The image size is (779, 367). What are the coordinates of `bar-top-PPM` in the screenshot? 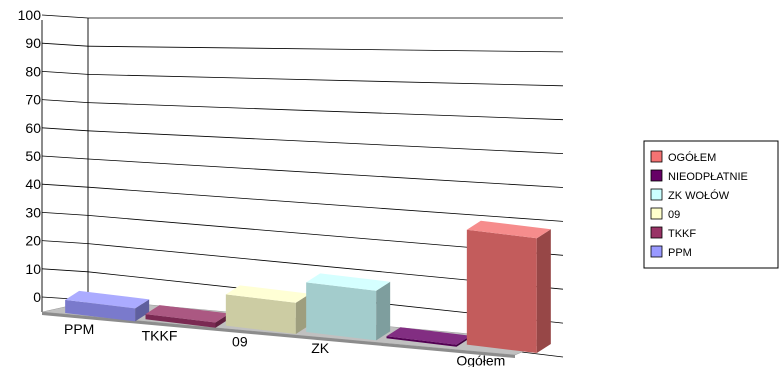 It's located at (107, 299).